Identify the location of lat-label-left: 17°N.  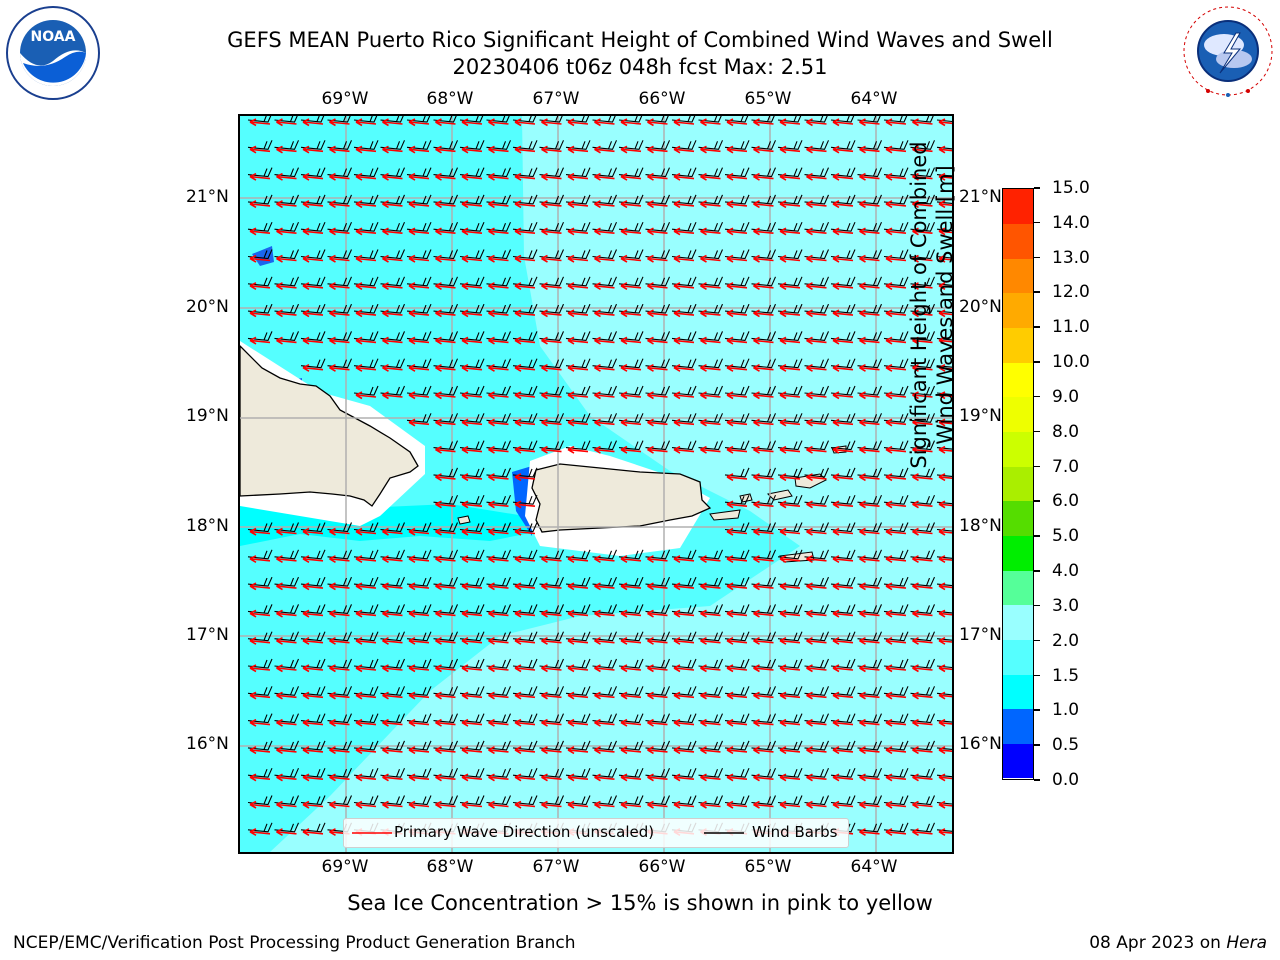
(207, 635).